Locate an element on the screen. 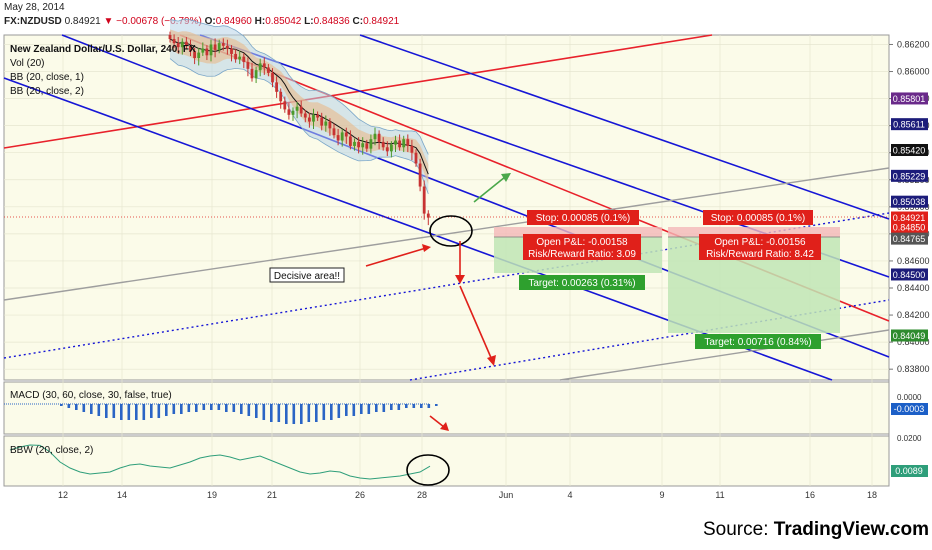 The width and height of the screenshot is (932, 550). price-tag-label: 0.85420 is located at coordinates (909, 151).